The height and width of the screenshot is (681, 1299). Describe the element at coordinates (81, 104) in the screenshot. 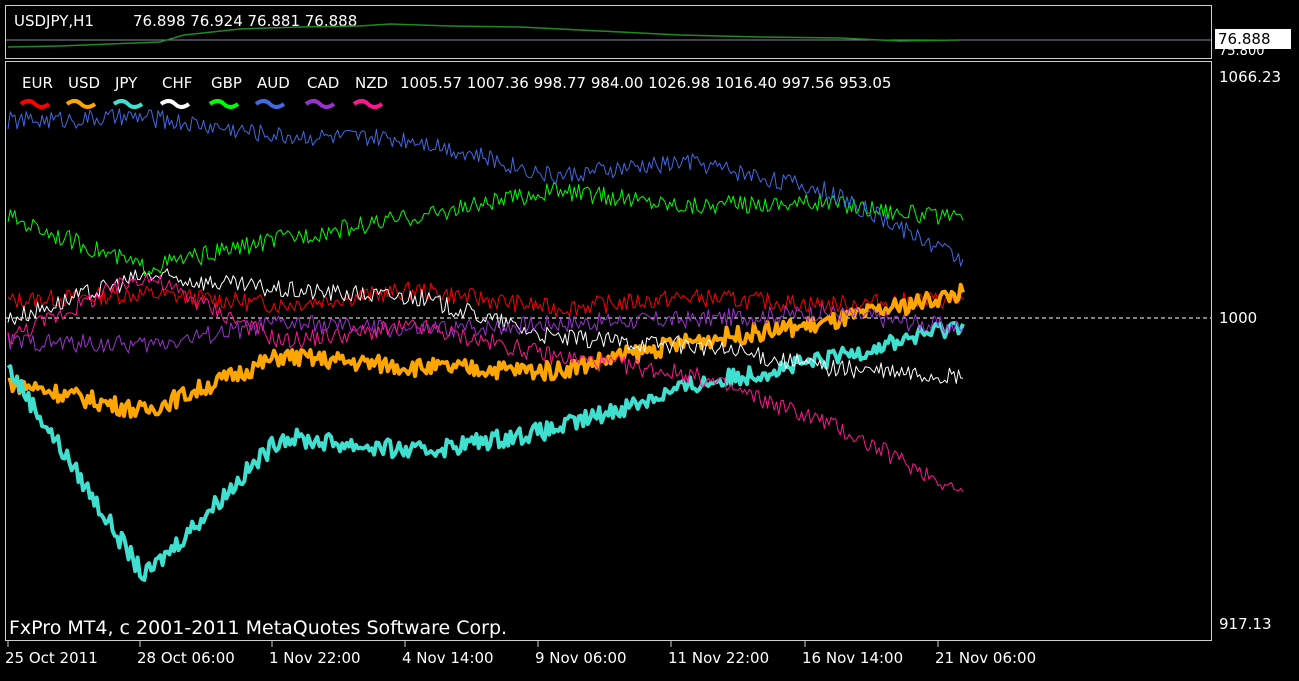

I see `legend-swatch-usd` at that location.